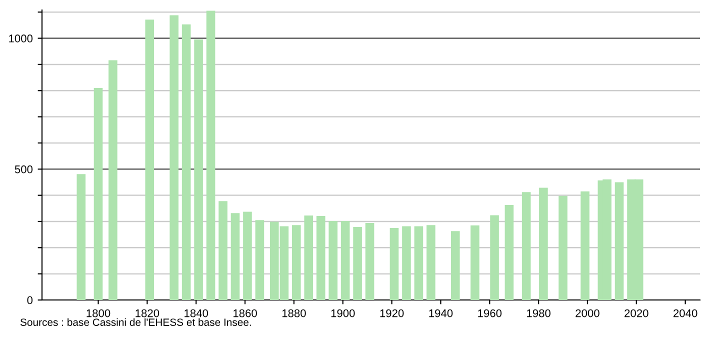  What do you see at coordinates (441, 313) in the screenshot?
I see `x-tick-label: 1940` at bounding box center [441, 313].